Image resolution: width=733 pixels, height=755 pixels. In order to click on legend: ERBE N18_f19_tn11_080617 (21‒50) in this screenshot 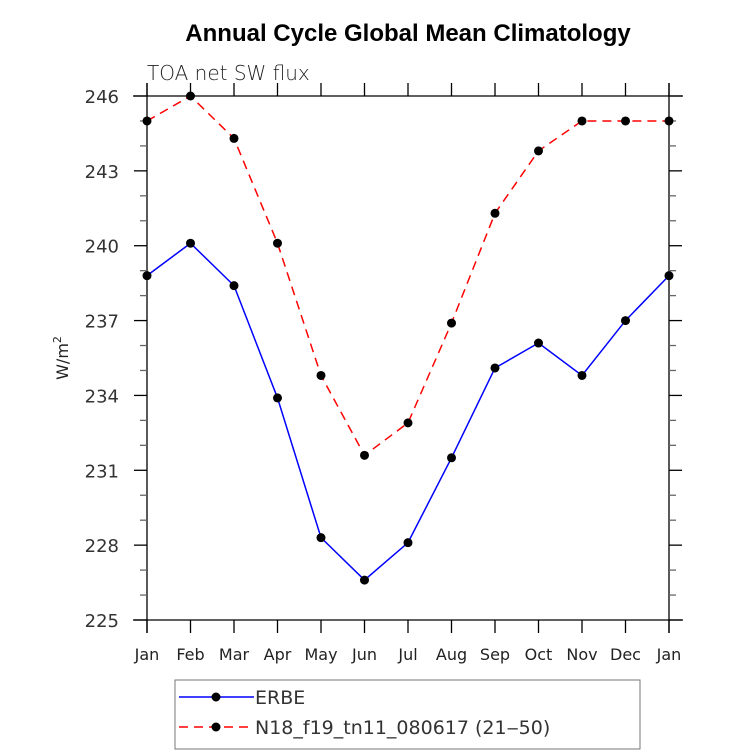, I will do `click(407, 714)`.